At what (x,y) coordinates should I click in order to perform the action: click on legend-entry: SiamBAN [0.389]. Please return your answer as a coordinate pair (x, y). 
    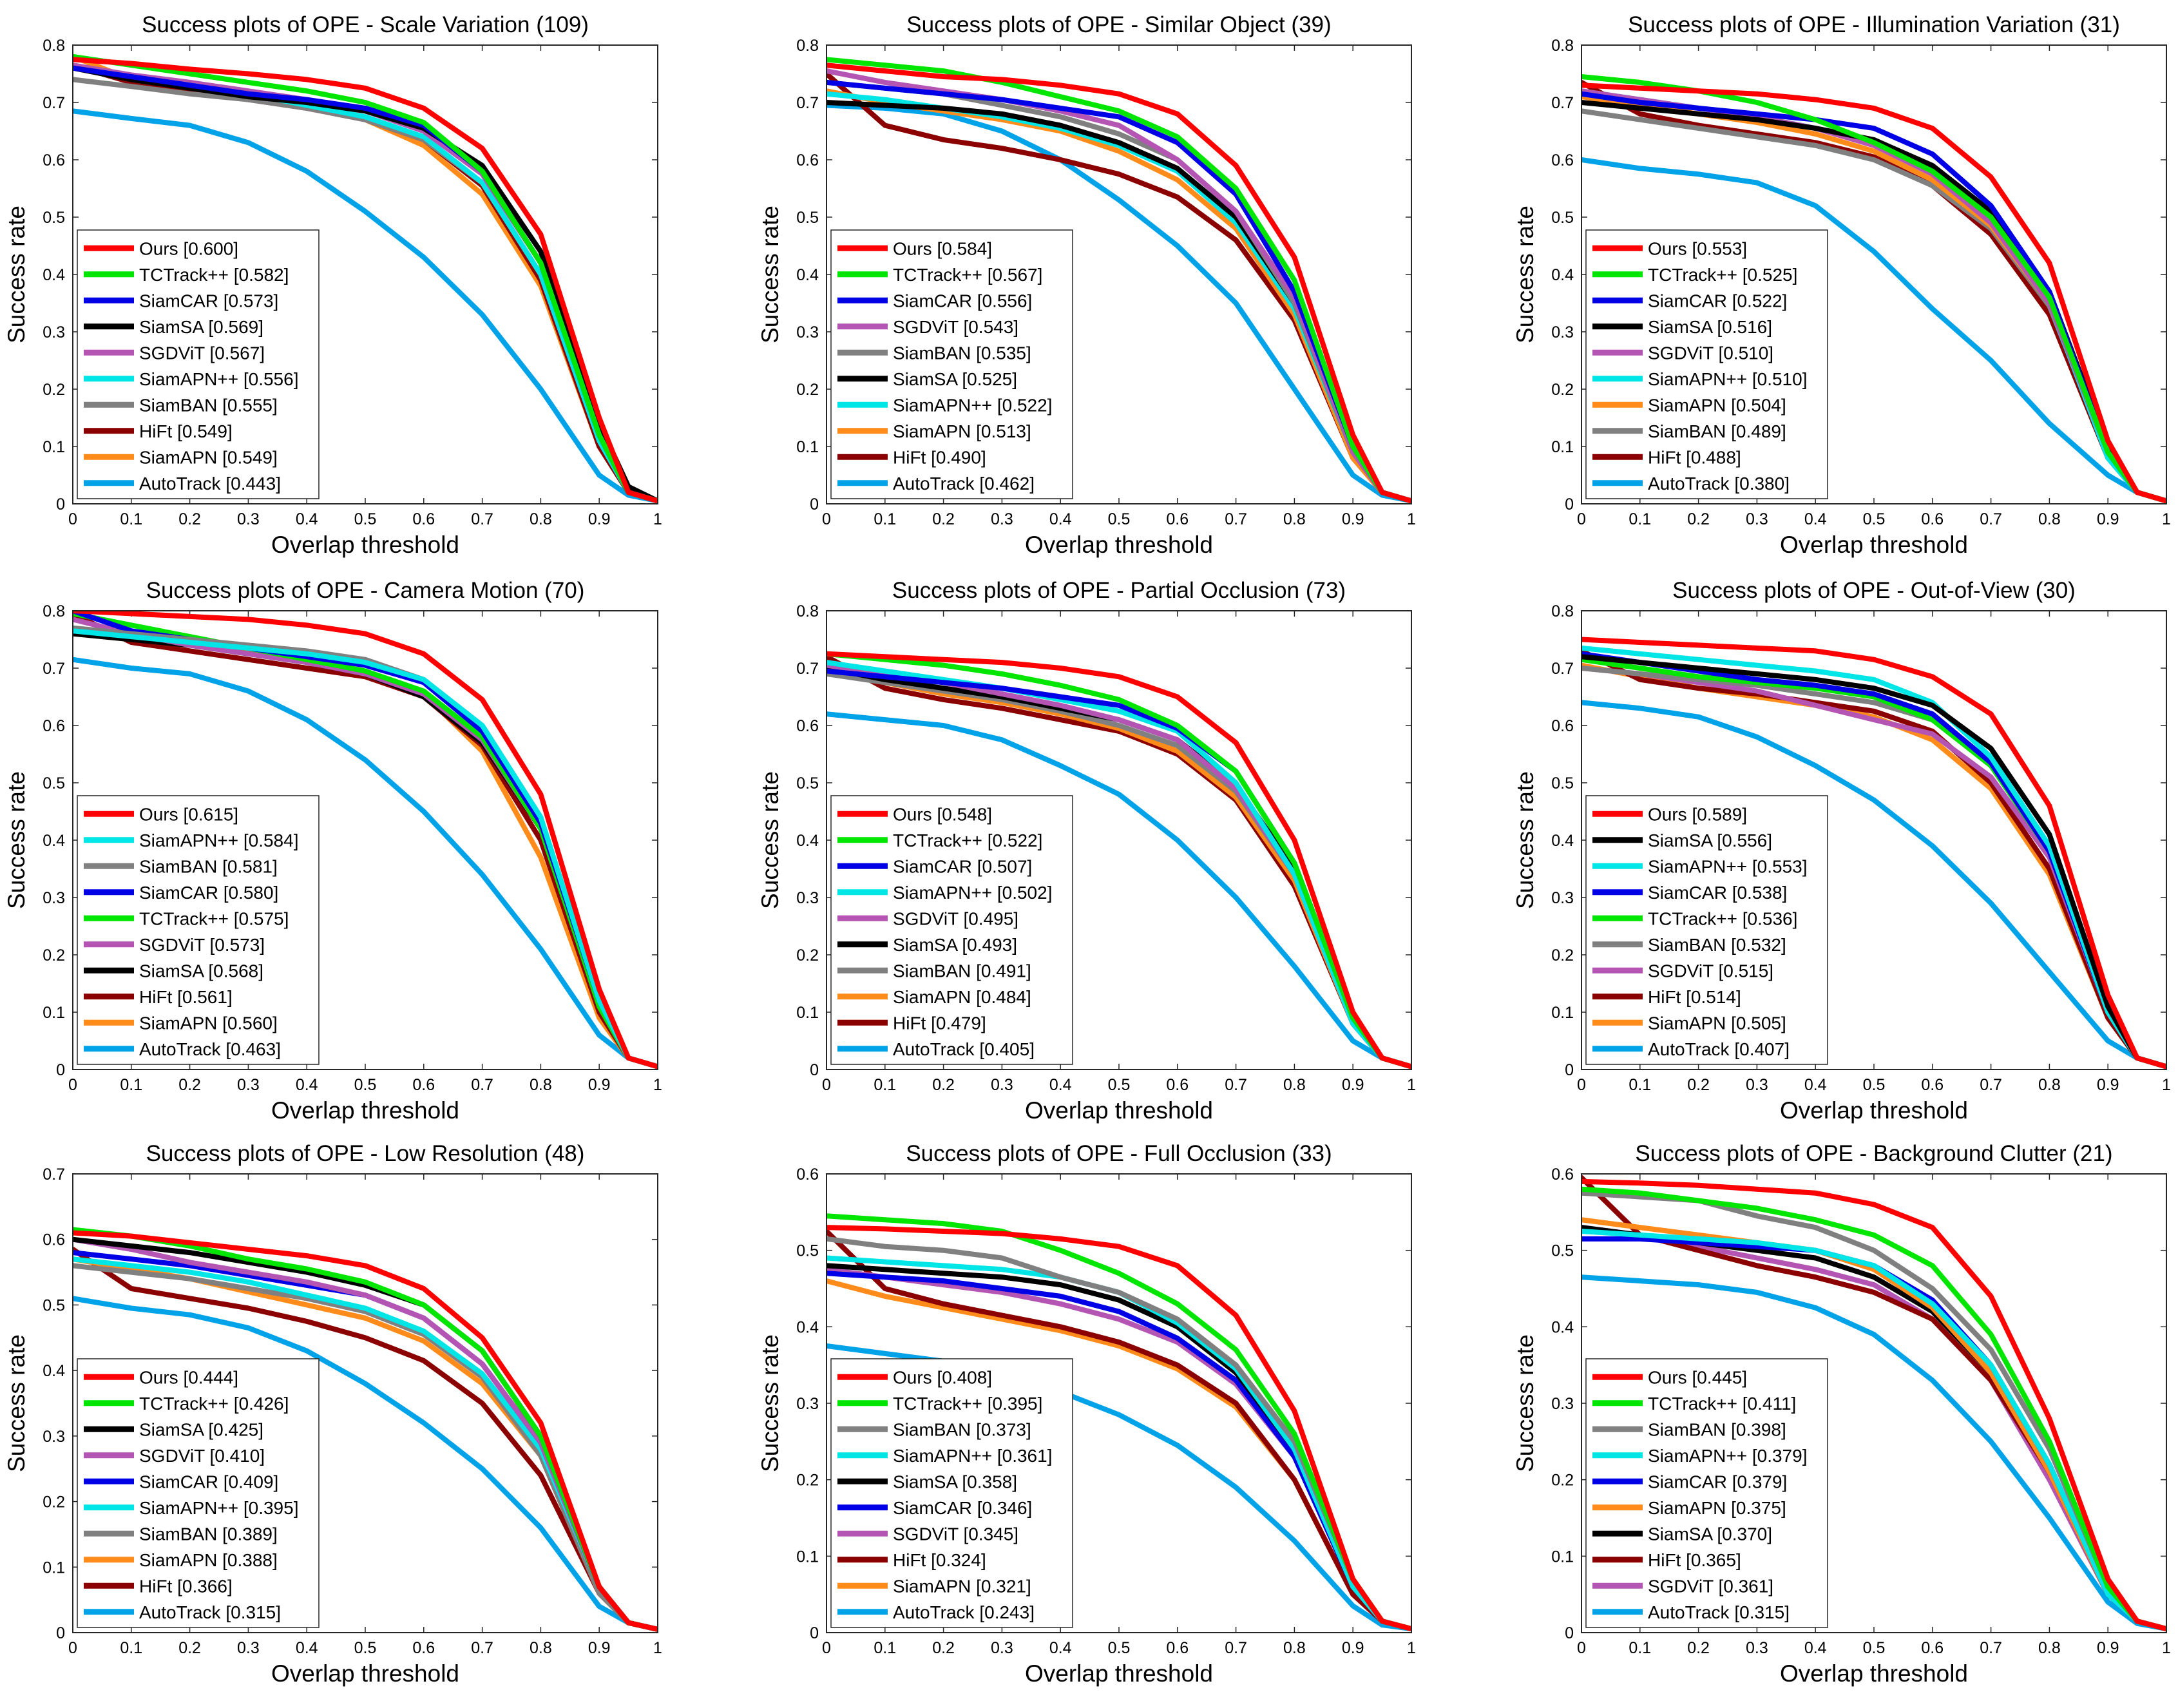
    Looking at the image, I should click on (208, 1534).